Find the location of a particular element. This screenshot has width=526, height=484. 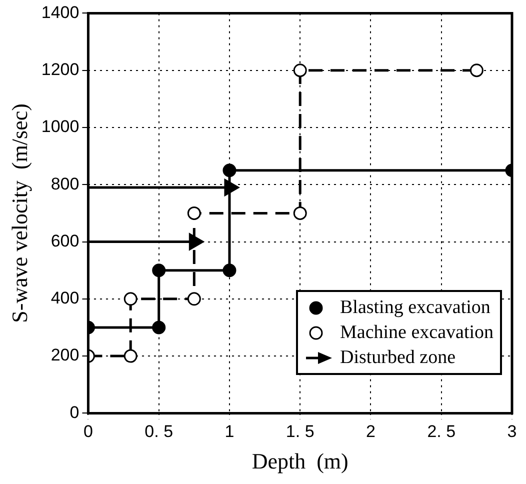

y-tick-label: 800 is located at coordinates (65, 184).